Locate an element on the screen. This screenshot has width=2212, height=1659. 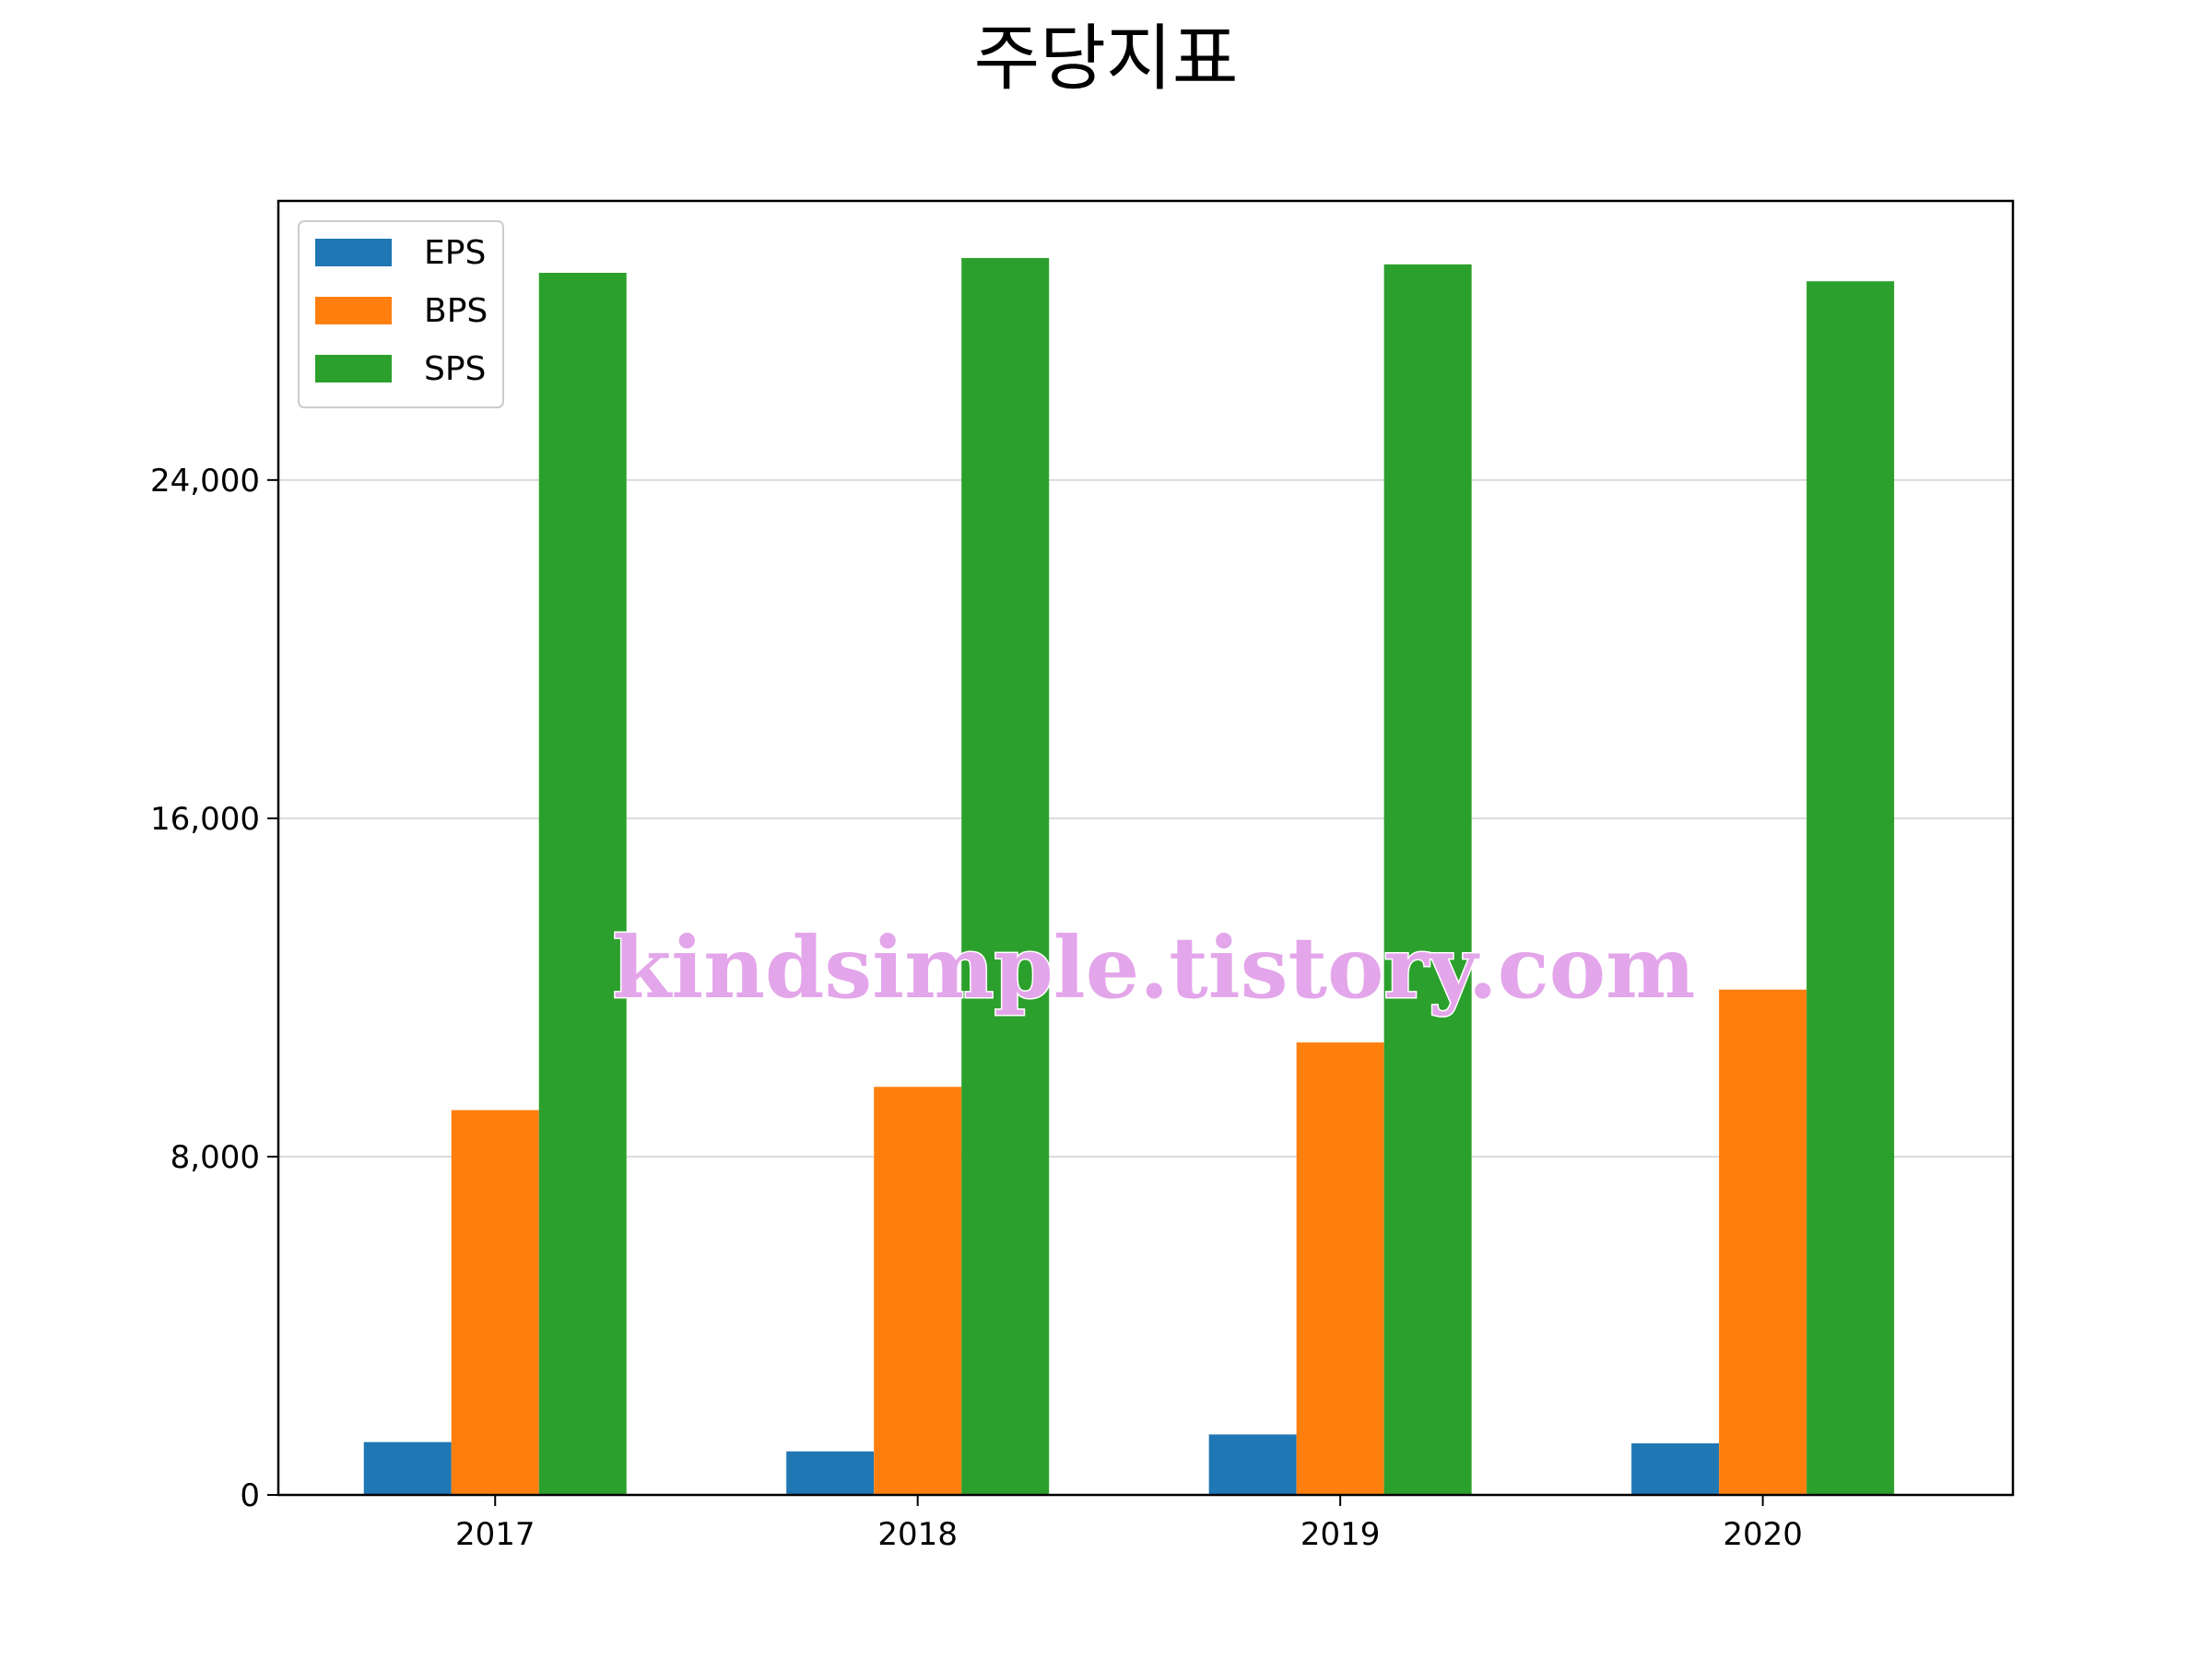
x-axis: 2017 2018 2019 2020 is located at coordinates (1129, 1524).